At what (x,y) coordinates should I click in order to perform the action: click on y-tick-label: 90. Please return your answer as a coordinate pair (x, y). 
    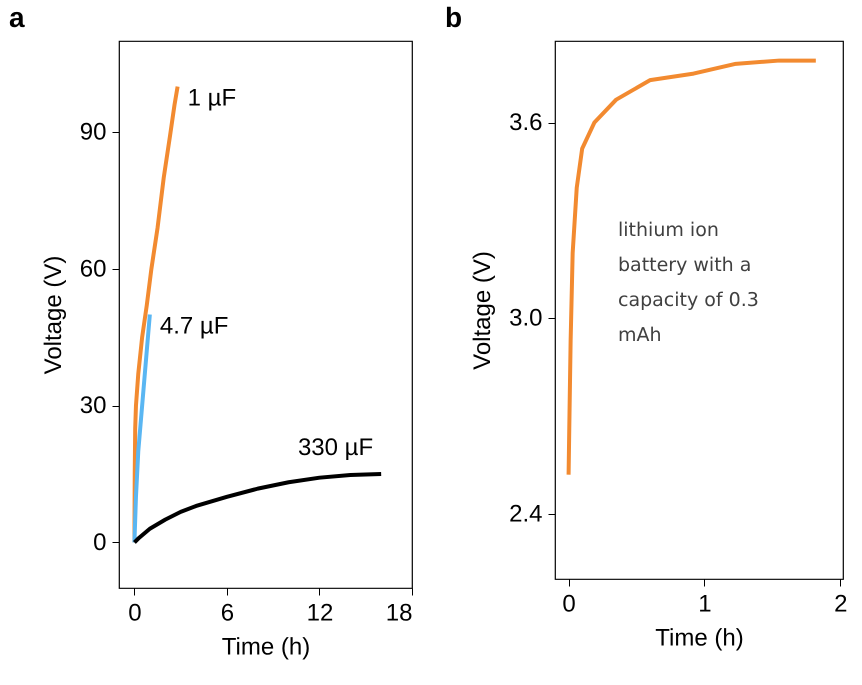
    Looking at the image, I should click on (93, 132).